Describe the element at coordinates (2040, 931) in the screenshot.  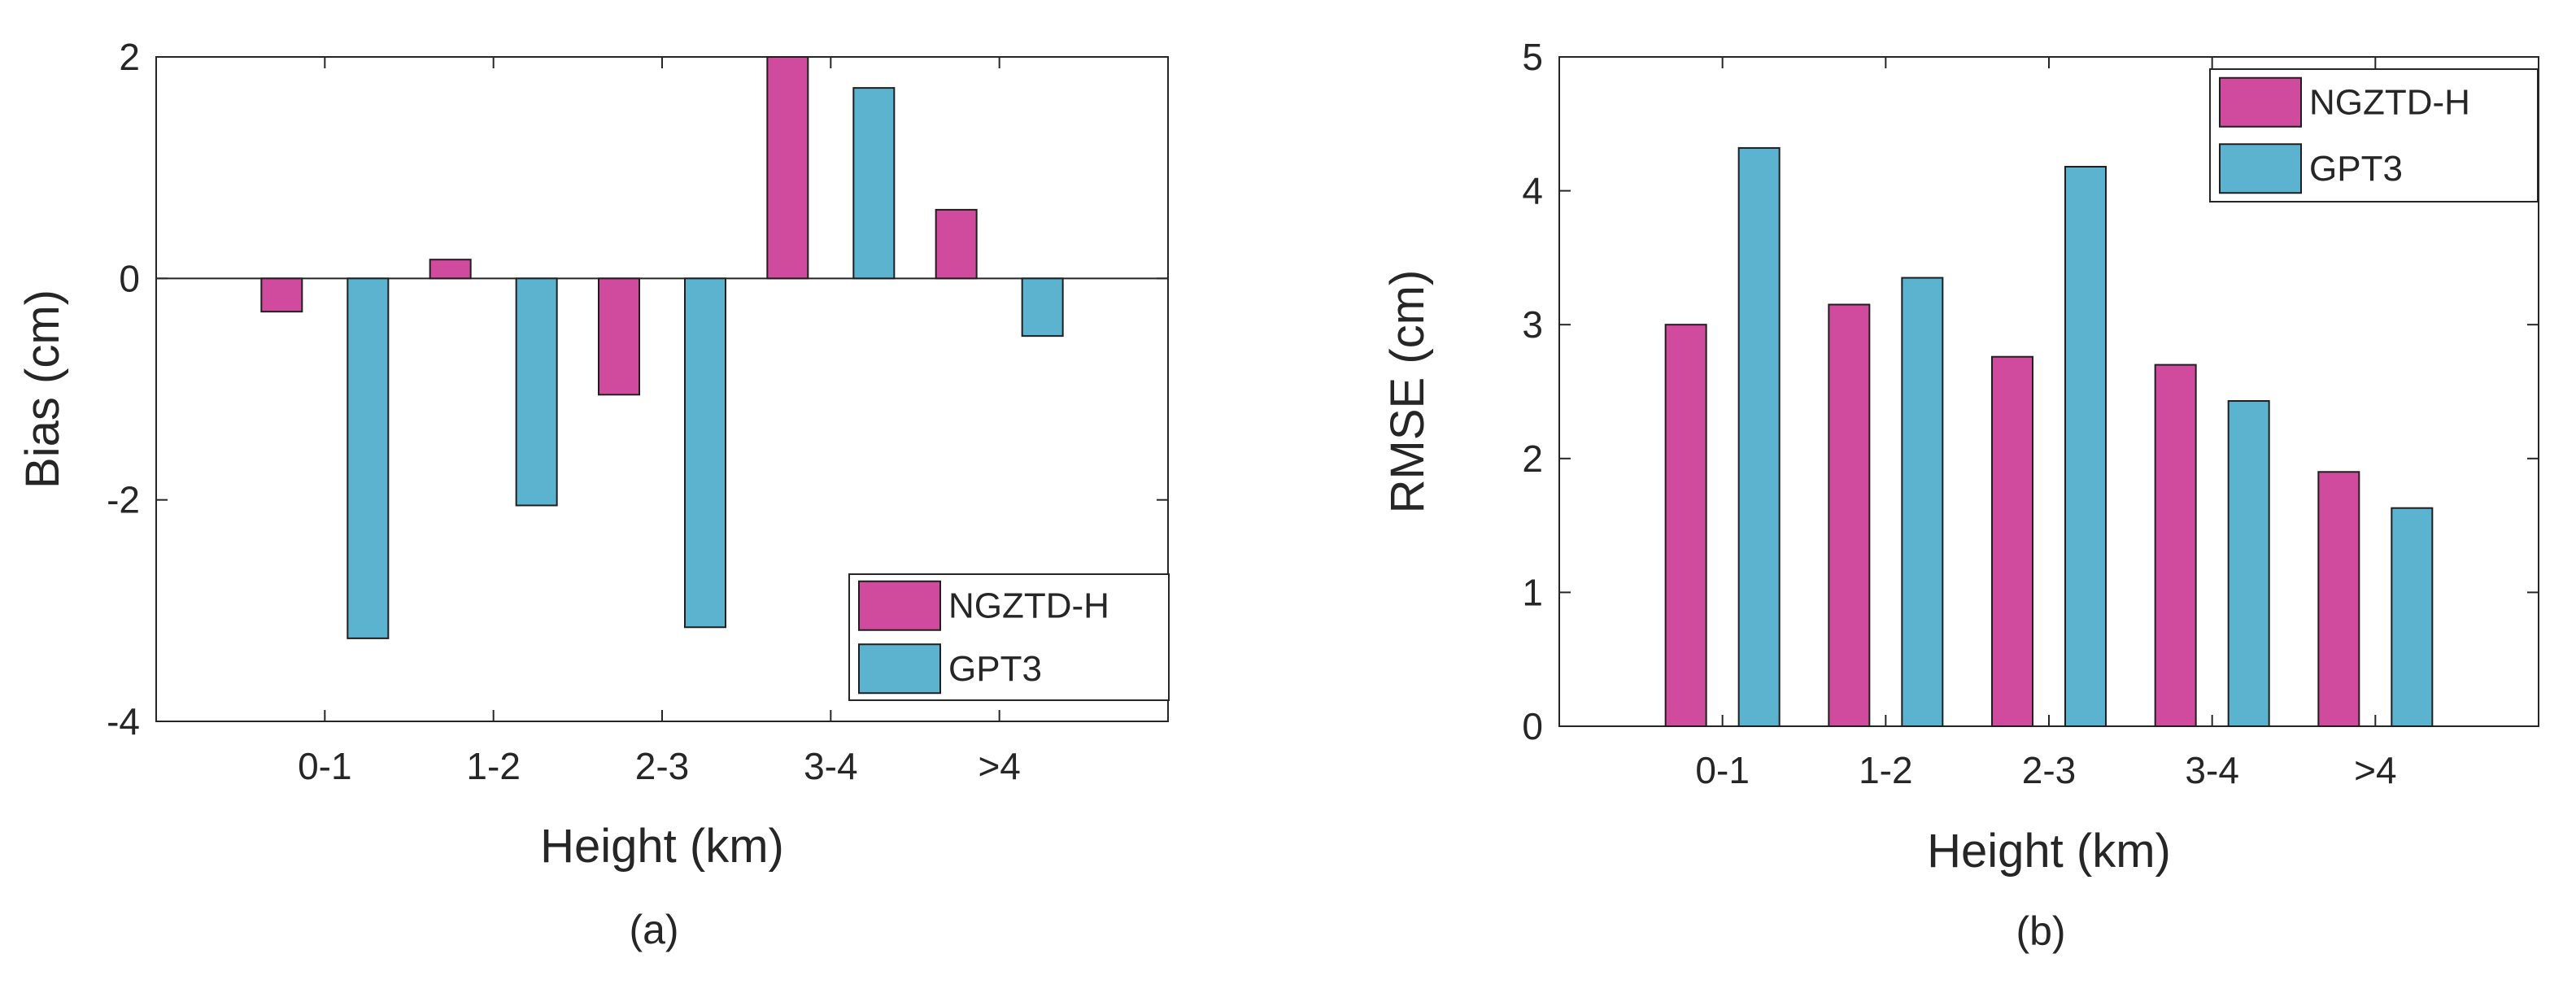
I see `panel-caption: (b)` at that location.